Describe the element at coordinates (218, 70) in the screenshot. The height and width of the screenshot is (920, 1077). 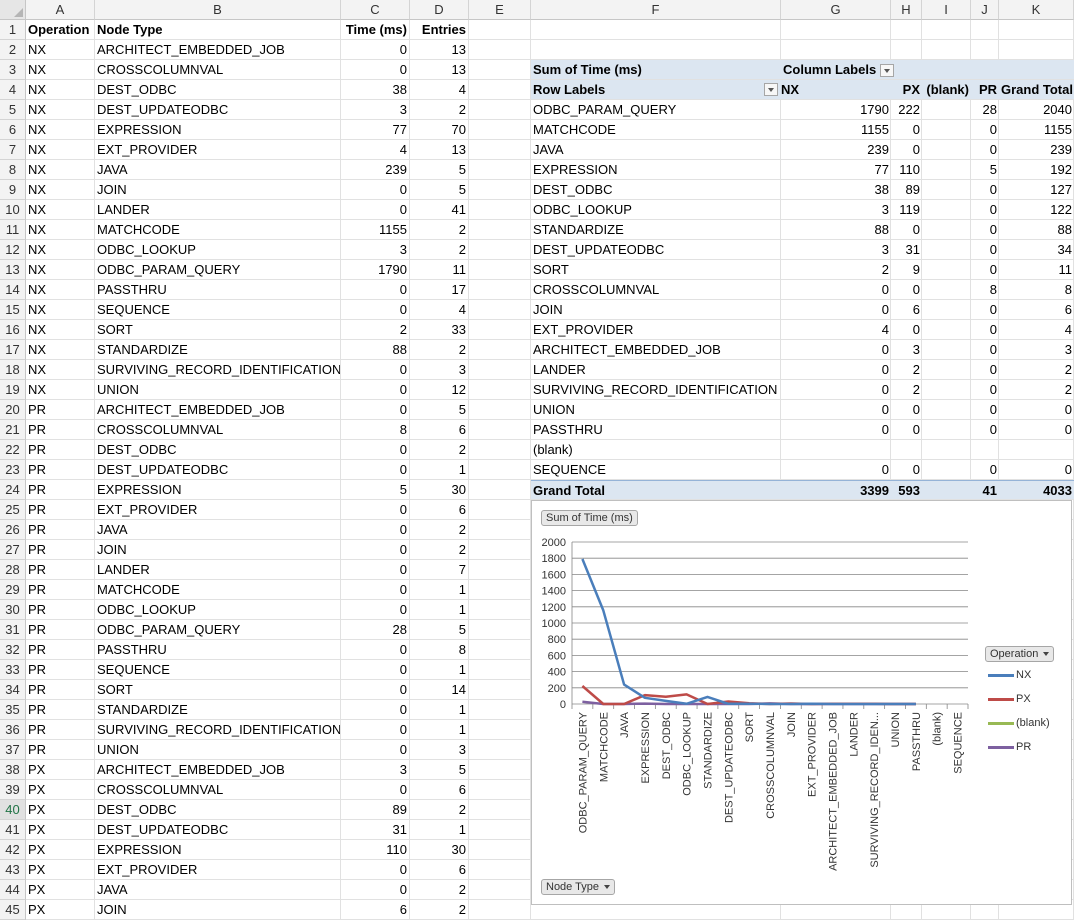
I see `cell-node-type: CROSSCOLUMNVAL` at that location.